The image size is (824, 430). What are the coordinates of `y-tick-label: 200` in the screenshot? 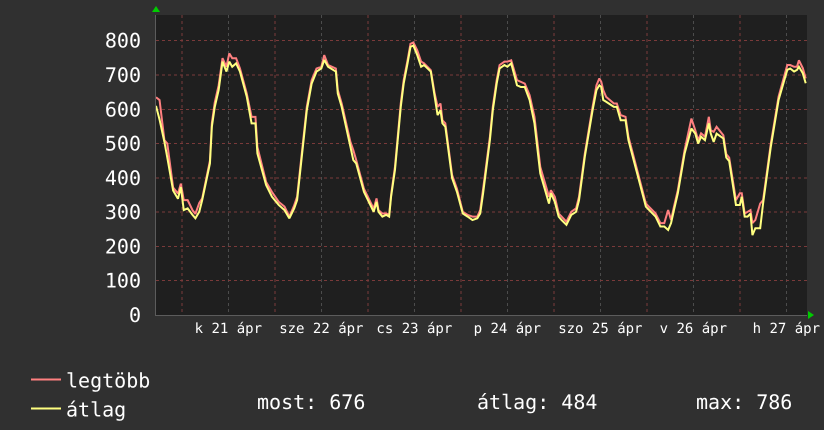 It's located at (122, 246).